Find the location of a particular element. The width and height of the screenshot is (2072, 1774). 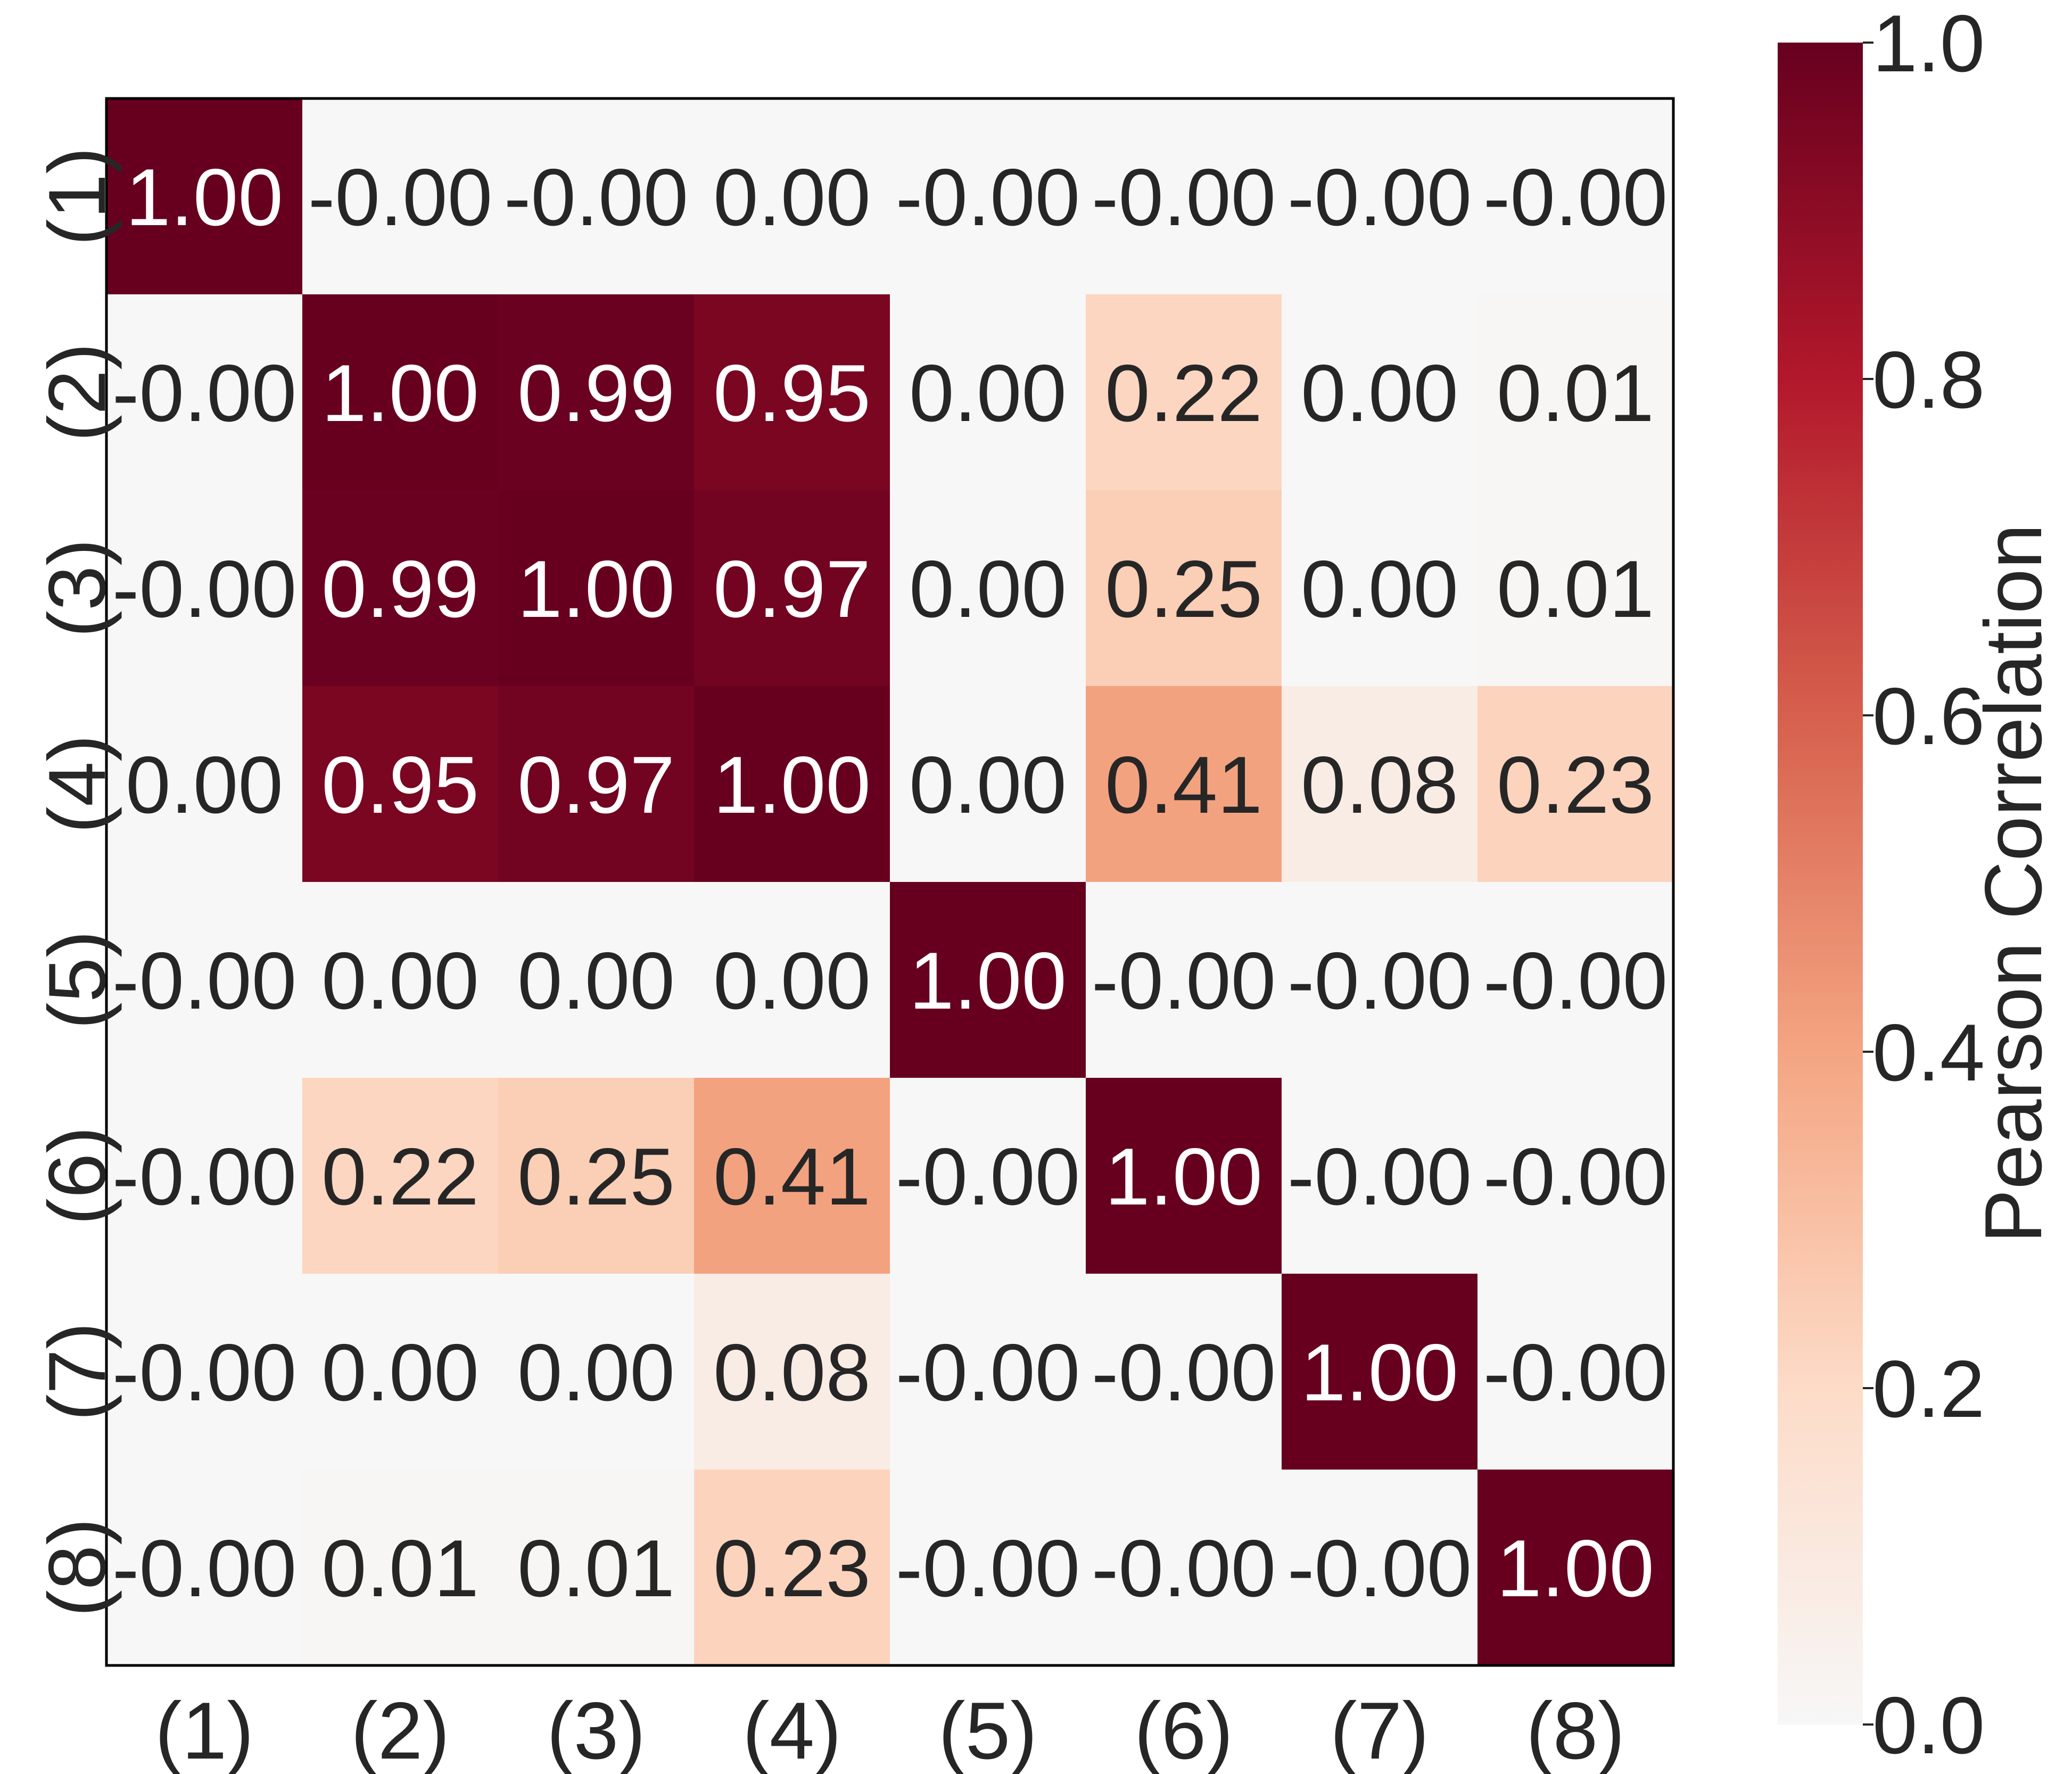

x-tick-label: (6) is located at coordinates (1183, 1730).